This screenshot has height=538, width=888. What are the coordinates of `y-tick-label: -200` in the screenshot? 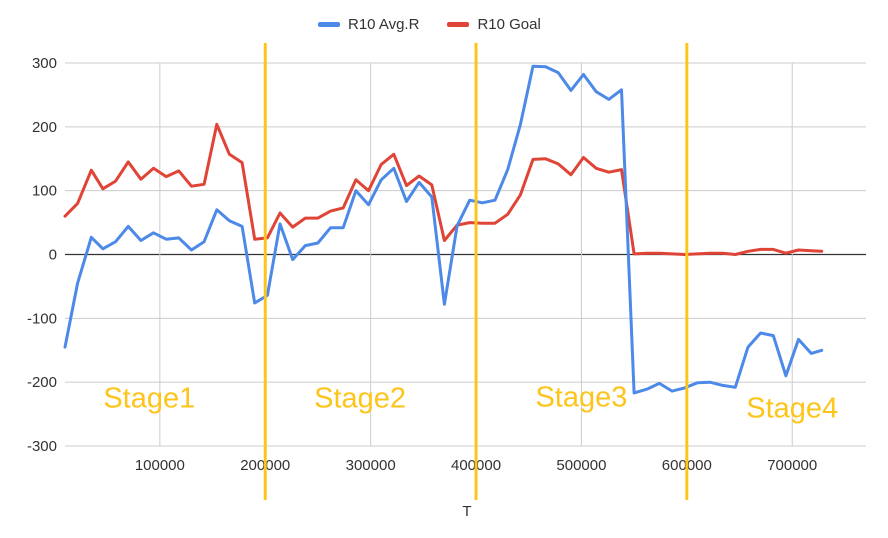 It's located at (42, 382).